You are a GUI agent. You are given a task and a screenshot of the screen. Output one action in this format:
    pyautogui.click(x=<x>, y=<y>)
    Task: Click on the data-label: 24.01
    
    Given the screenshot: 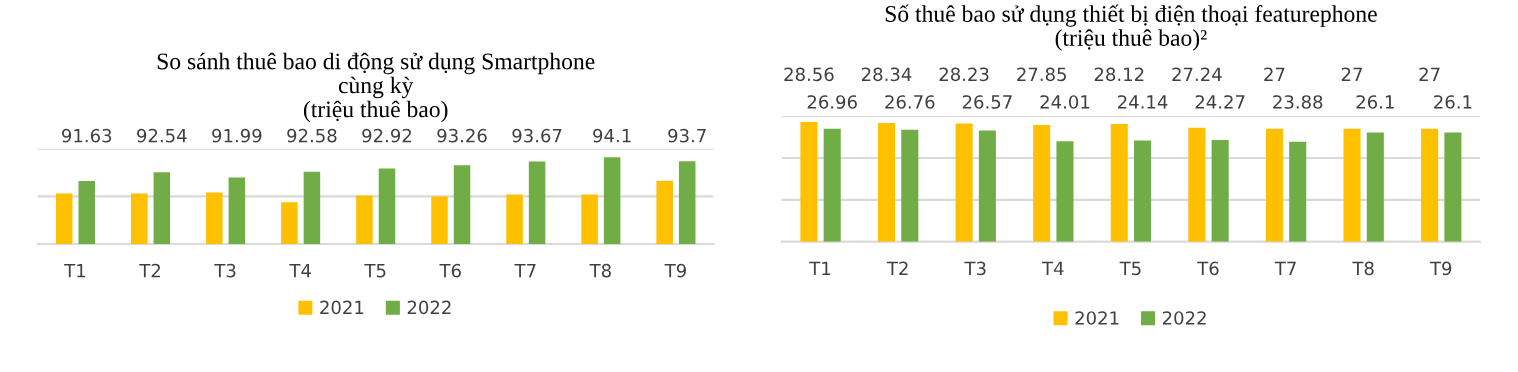 What is the action you would take?
    pyautogui.click(x=1065, y=102)
    